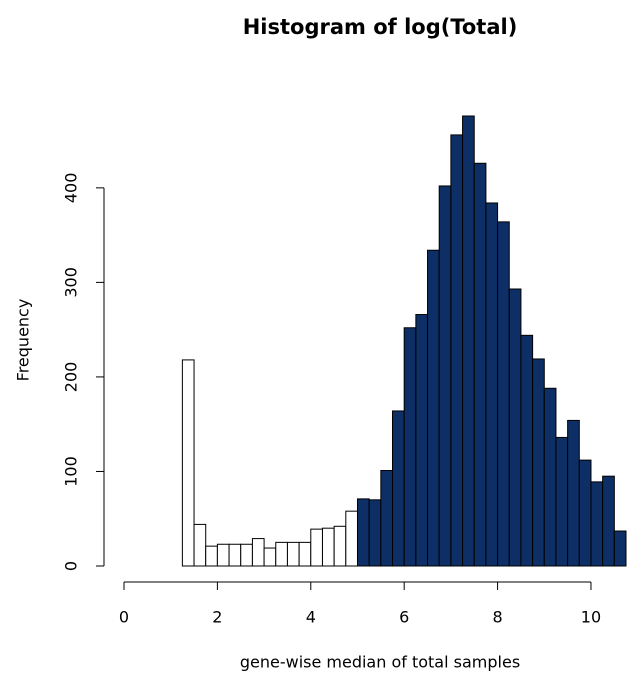 Image resolution: width=628 pixels, height=675 pixels. Describe the element at coordinates (380, 662) in the screenshot. I see `x-axis-label: gene-wise median of total samples` at that location.